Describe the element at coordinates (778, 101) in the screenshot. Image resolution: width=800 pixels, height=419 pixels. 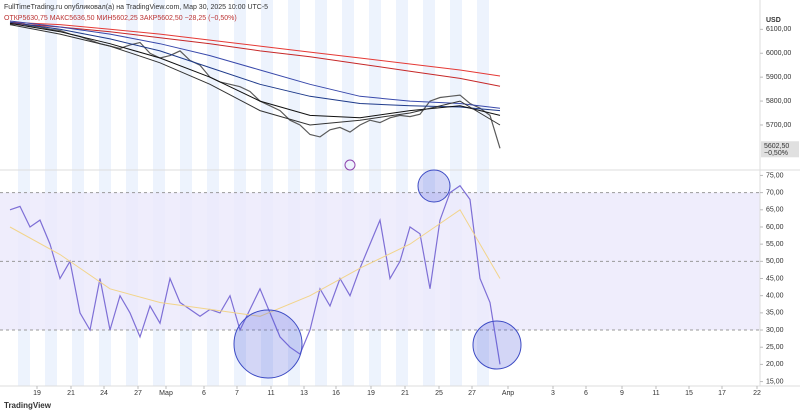
I see `y-tick-label: 5800,00` at that location.